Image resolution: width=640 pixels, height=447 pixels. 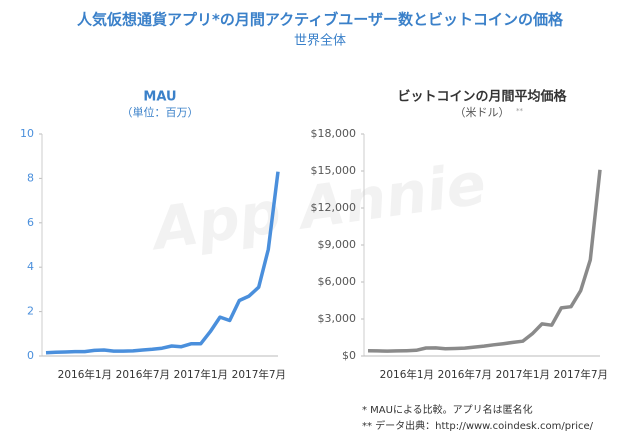 What do you see at coordinates (30, 355) in the screenshot?
I see `y-tick-label: 0` at bounding box center [30, 355].